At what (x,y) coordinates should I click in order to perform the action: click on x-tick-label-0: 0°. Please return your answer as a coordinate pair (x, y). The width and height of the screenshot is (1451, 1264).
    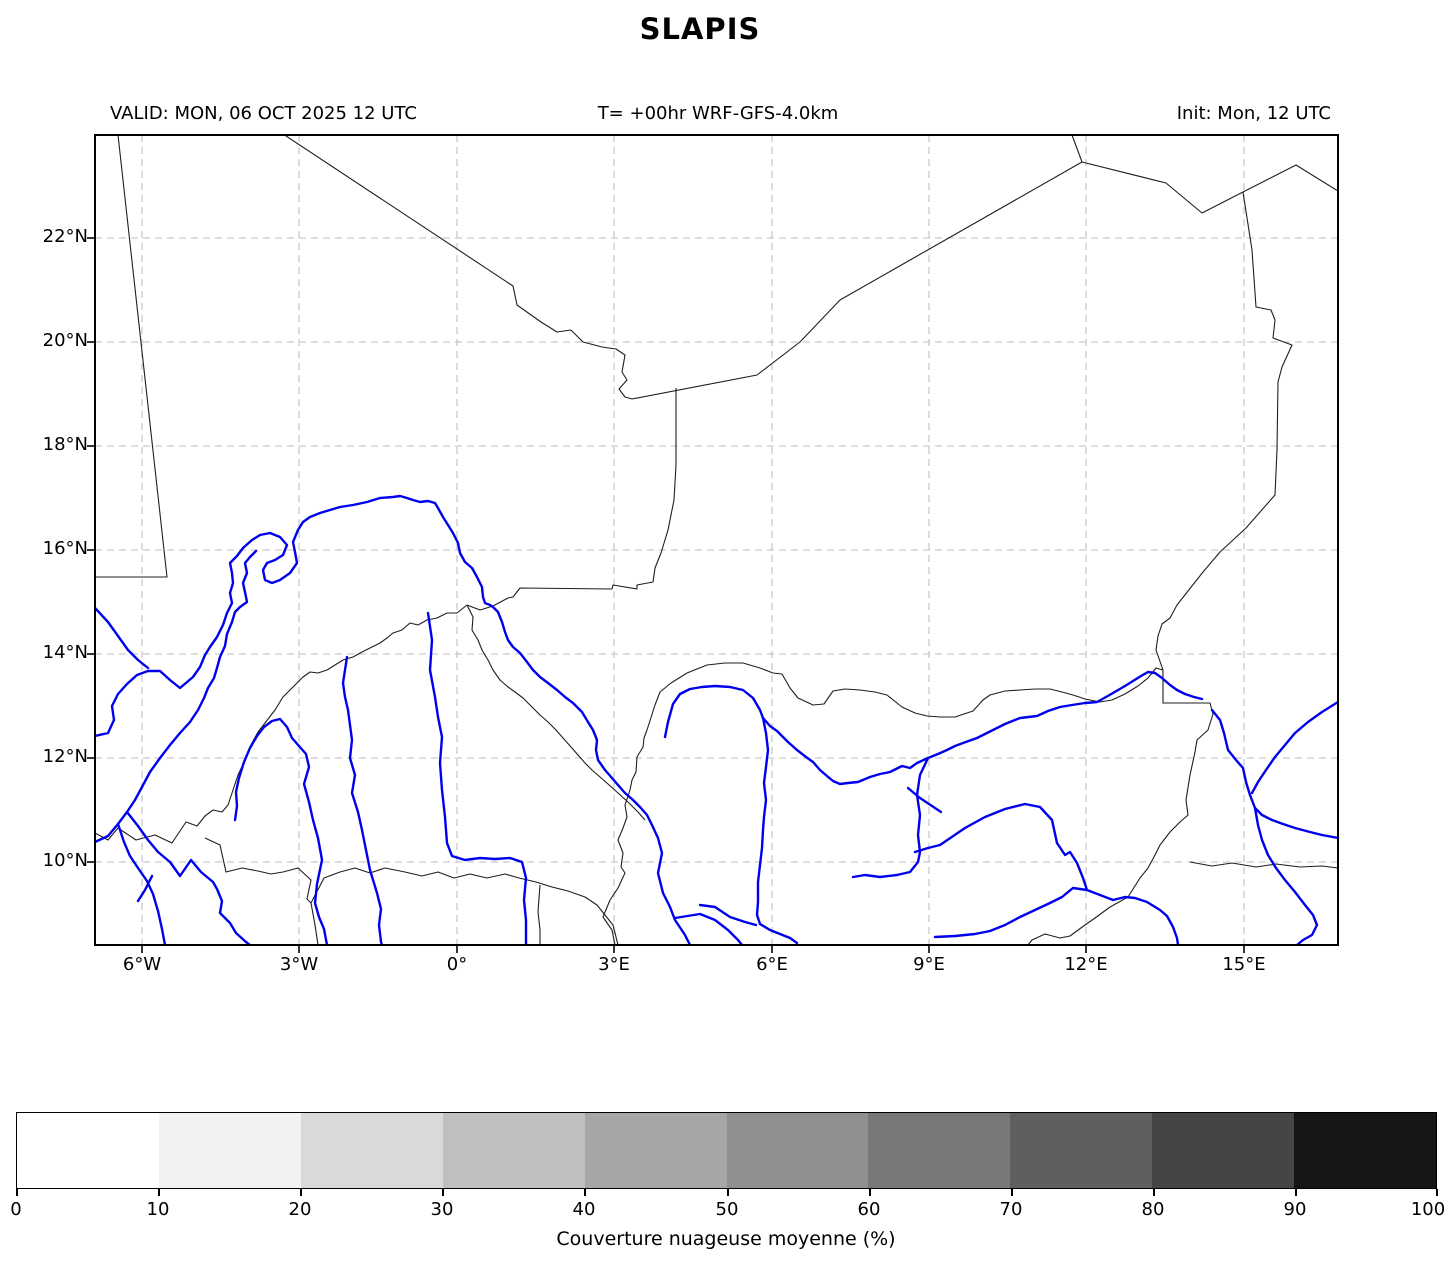
    Looking at the image, I should click on (457, 964).